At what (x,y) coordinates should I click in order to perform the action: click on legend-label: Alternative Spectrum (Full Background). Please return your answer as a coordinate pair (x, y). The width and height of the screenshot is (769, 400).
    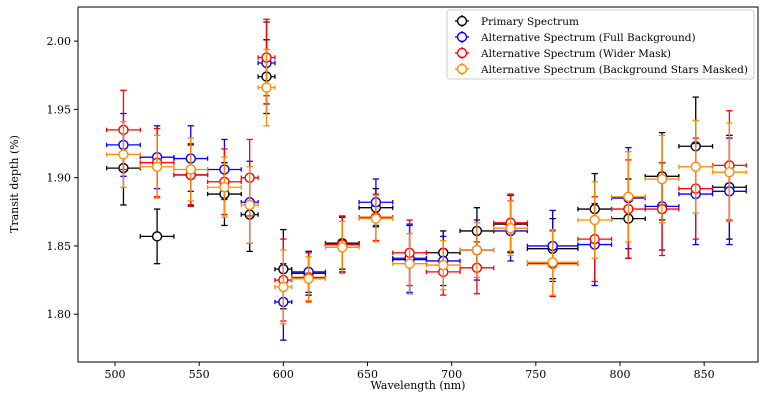
    Looking at the image, I should click on (588, 38).